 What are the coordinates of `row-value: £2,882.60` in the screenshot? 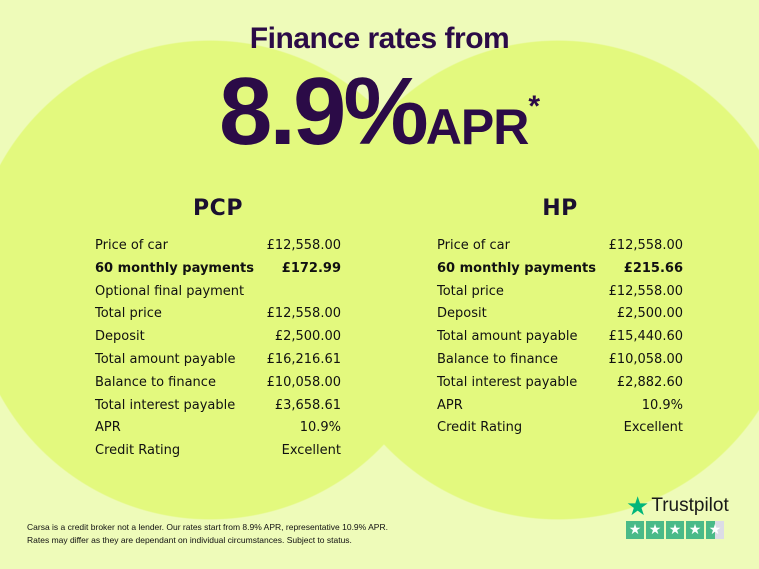 It's located at (649, 382).